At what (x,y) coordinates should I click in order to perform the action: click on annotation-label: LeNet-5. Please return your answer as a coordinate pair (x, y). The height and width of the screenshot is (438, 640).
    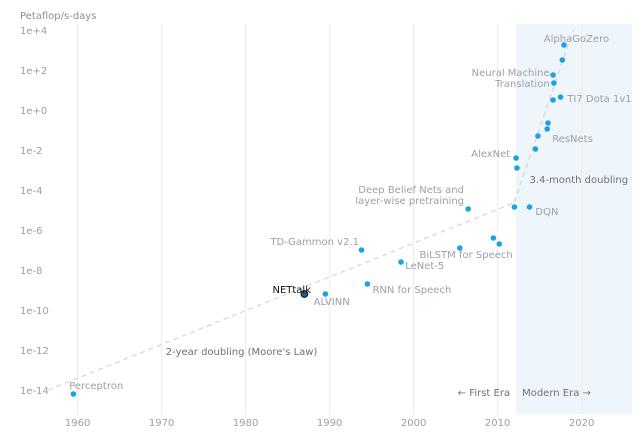
    Looking at the image, I should click on (424, 266).